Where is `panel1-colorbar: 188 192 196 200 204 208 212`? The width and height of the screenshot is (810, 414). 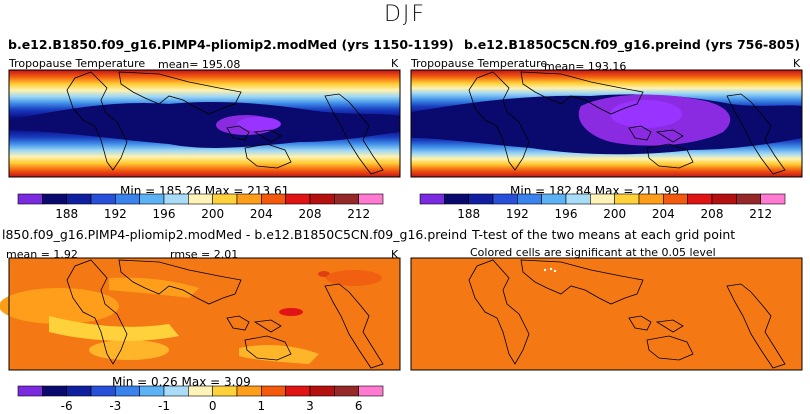 panel1-colorbar: 188 192 196 200 204 208 212 is located at coordinates (200, 207).